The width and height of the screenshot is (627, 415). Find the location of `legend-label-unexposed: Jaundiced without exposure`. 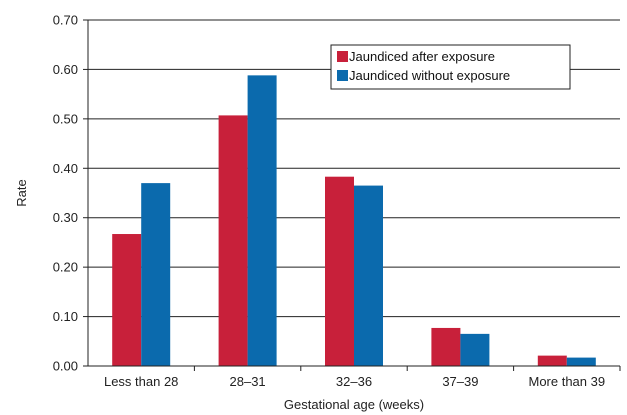

legend-label-unexposed: Jaundiced without exposure is located at coordinates (429, 75).